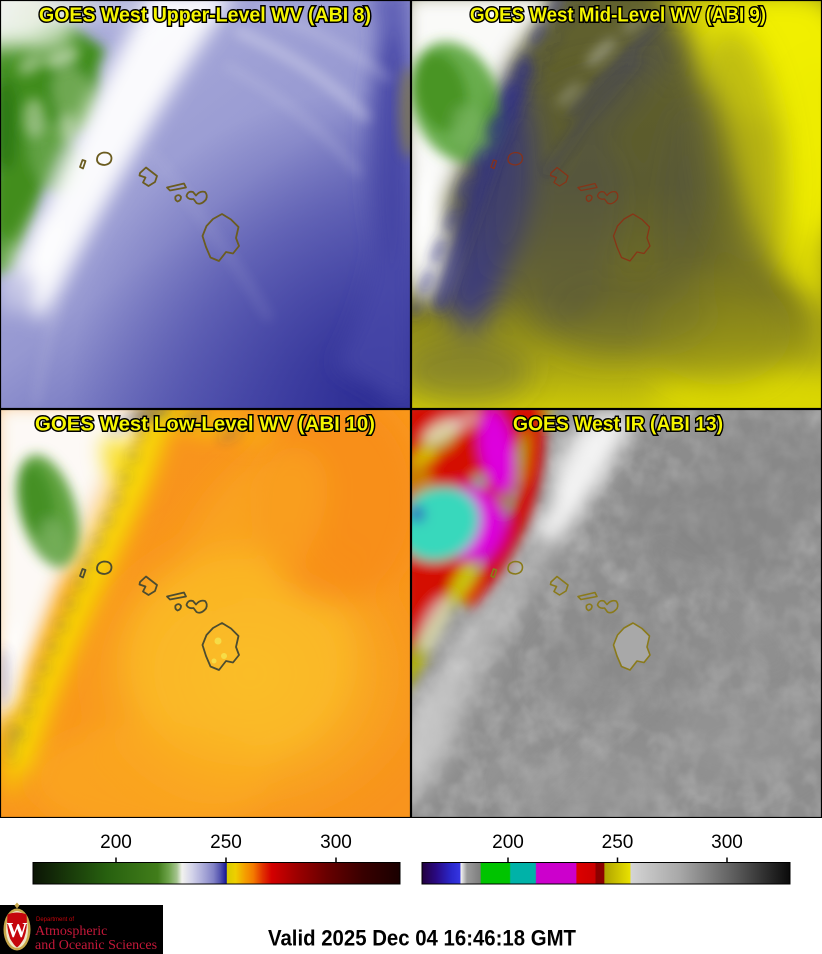 This screenshot has width=822, height=954. What do you see at coordinates (618, 425) in the screenshot?
I see `svg-text: GOES West IR (ABI 13)` at bounding box center [618, 425].